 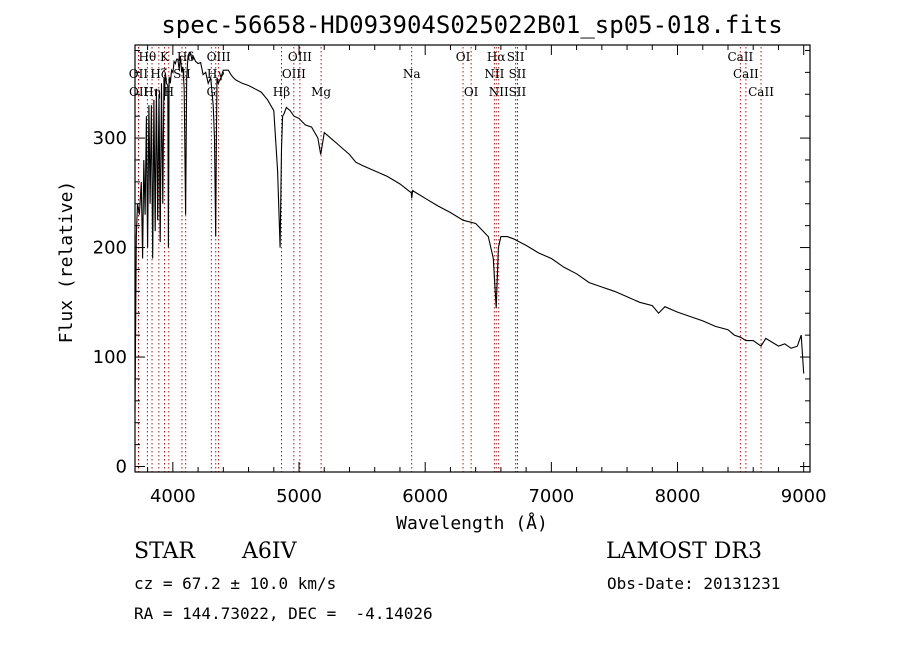 What do you see at coordinates (148, 57) in the screenshot?
I see `line-marker-label: Hθ` at bounding box center [148, 57].